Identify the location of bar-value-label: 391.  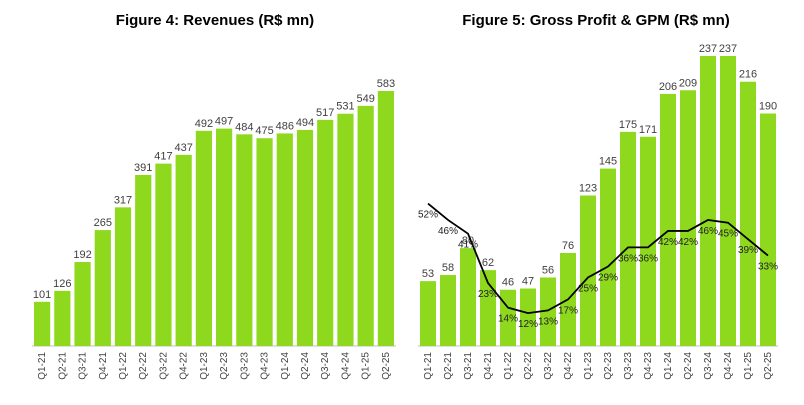
(143, 168).